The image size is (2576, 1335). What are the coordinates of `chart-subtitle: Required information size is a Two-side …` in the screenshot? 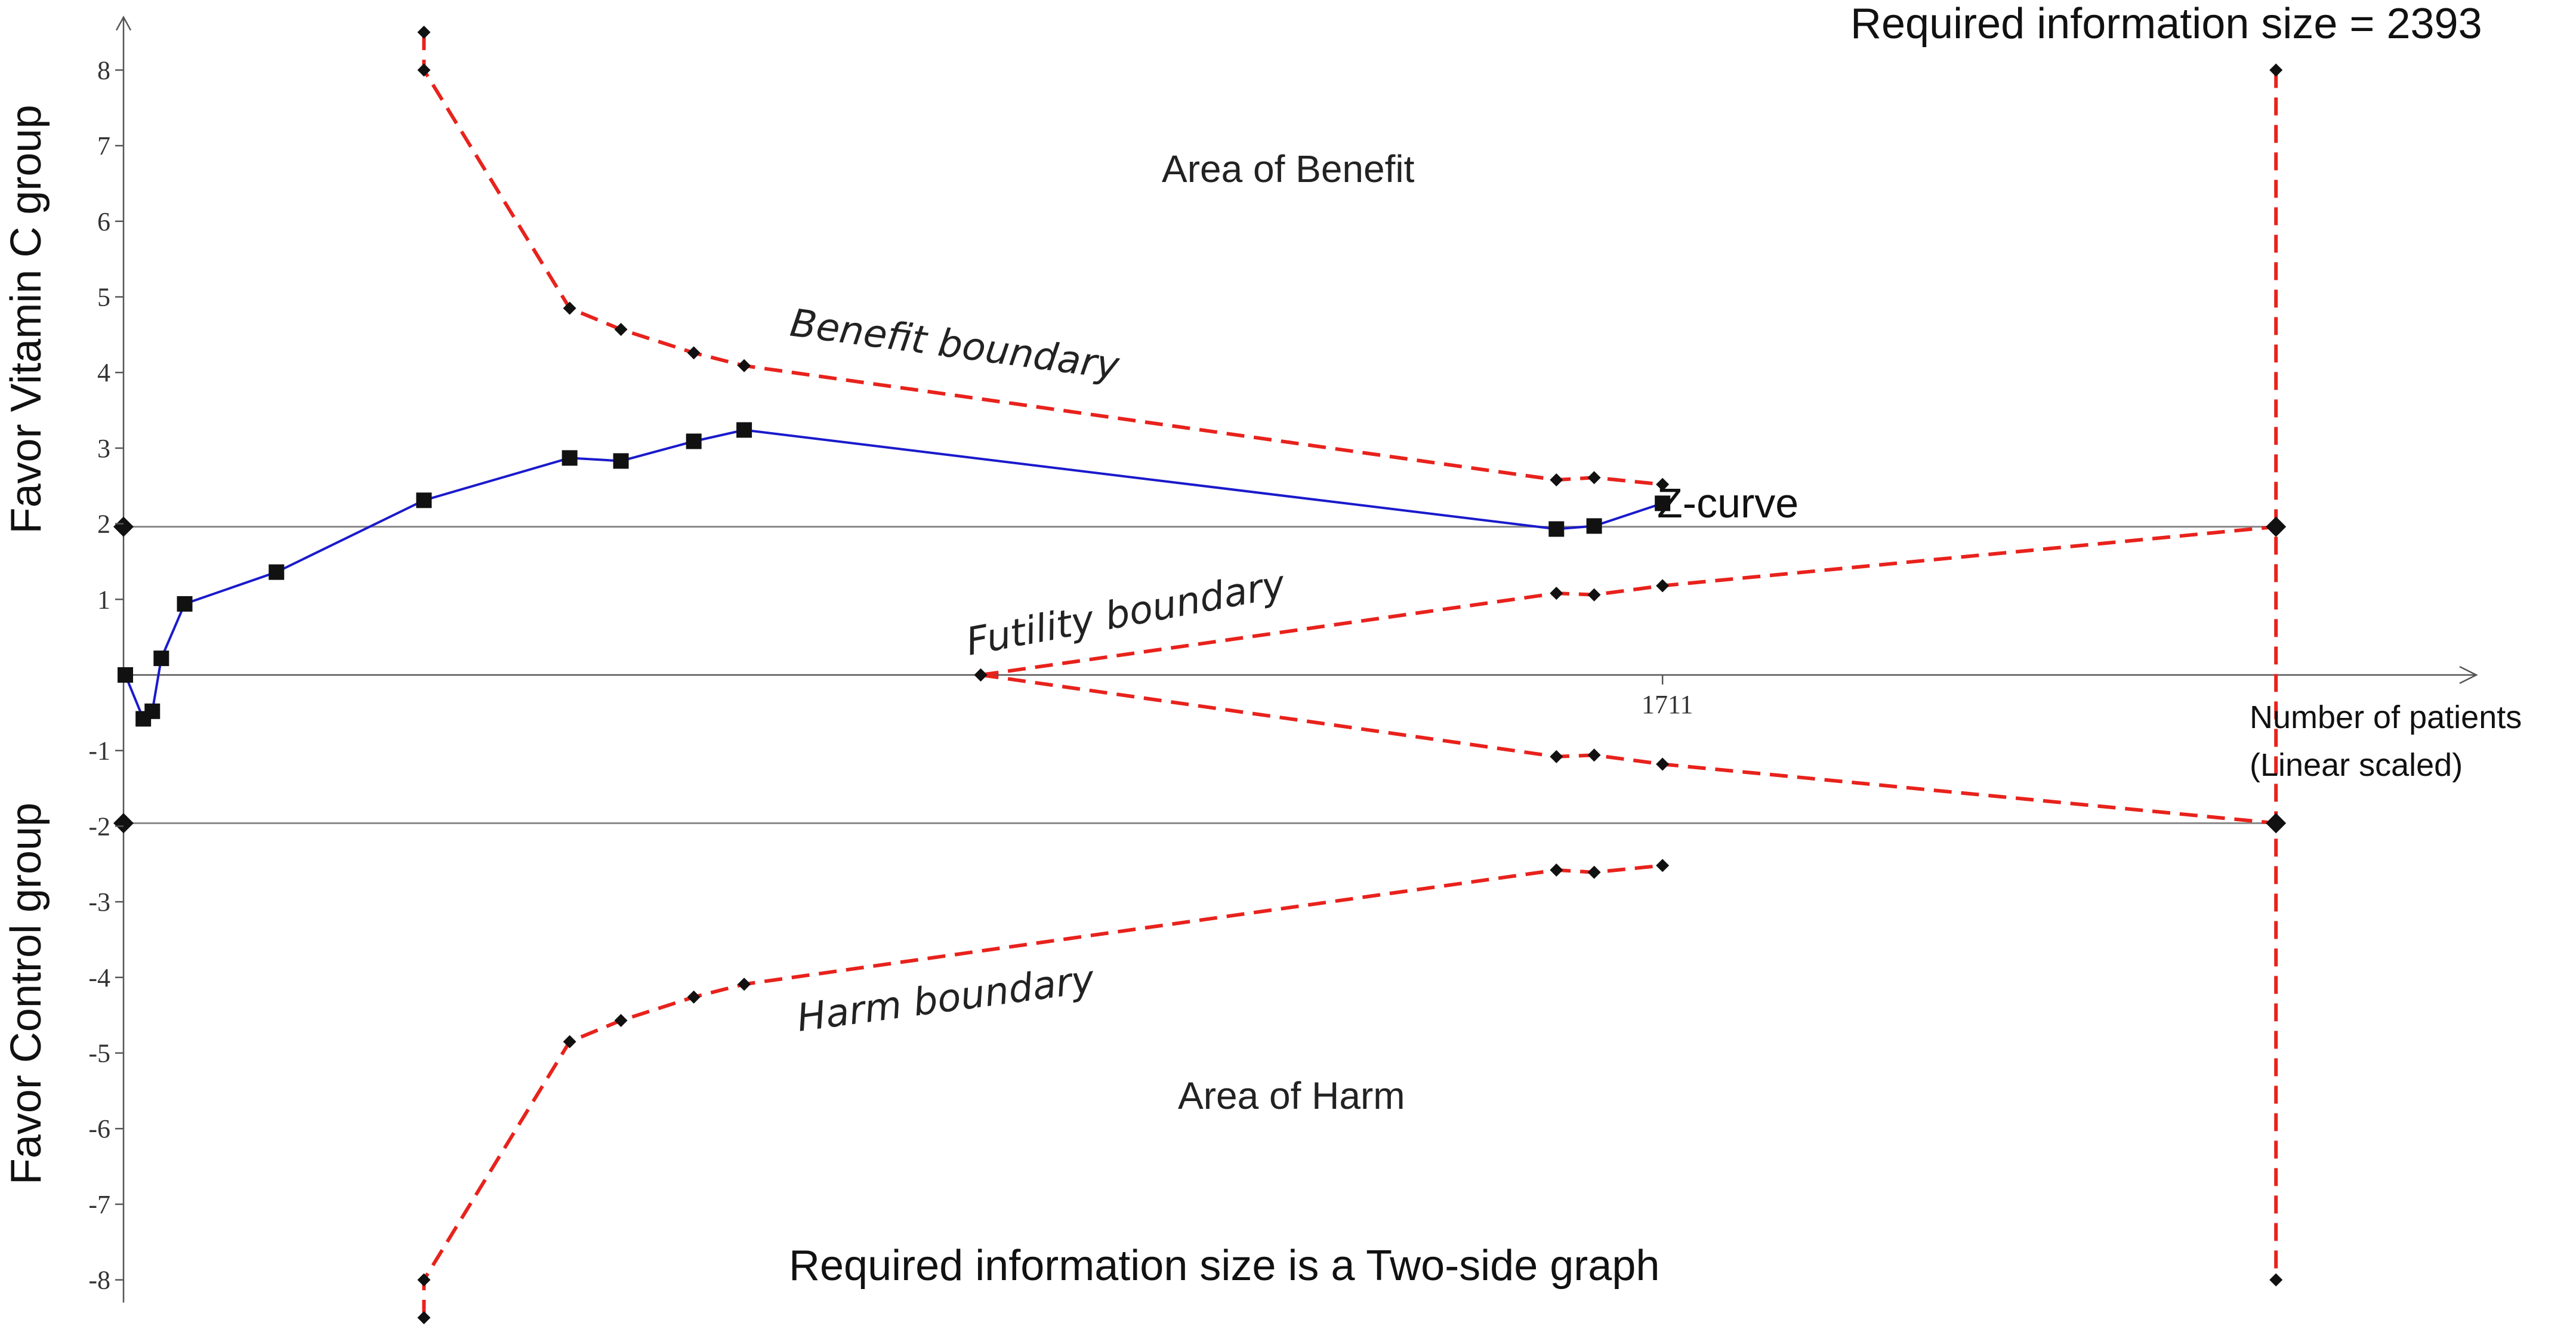 It's located at (1224, 1266).